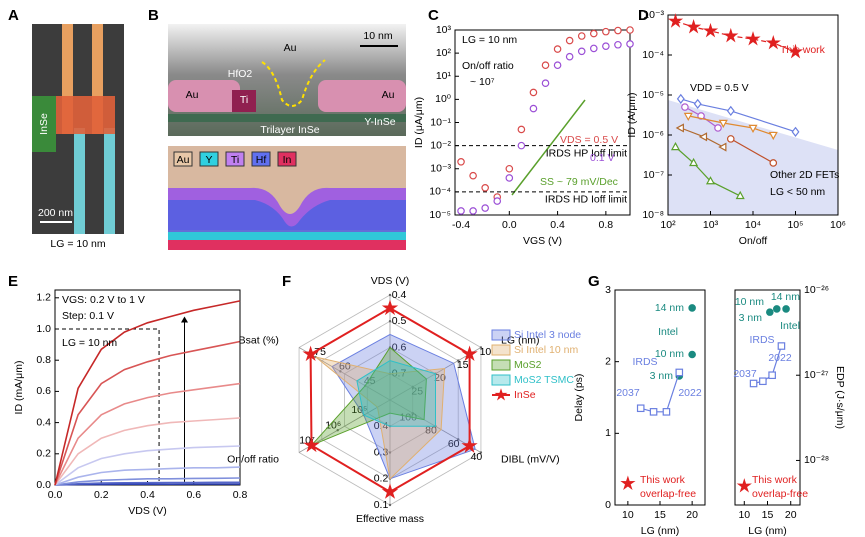 This screenshot has height=537, width=865. Describe the element at coordinates (668, 494) in the screenshot. I see `annotation: overlap-free` at that location.